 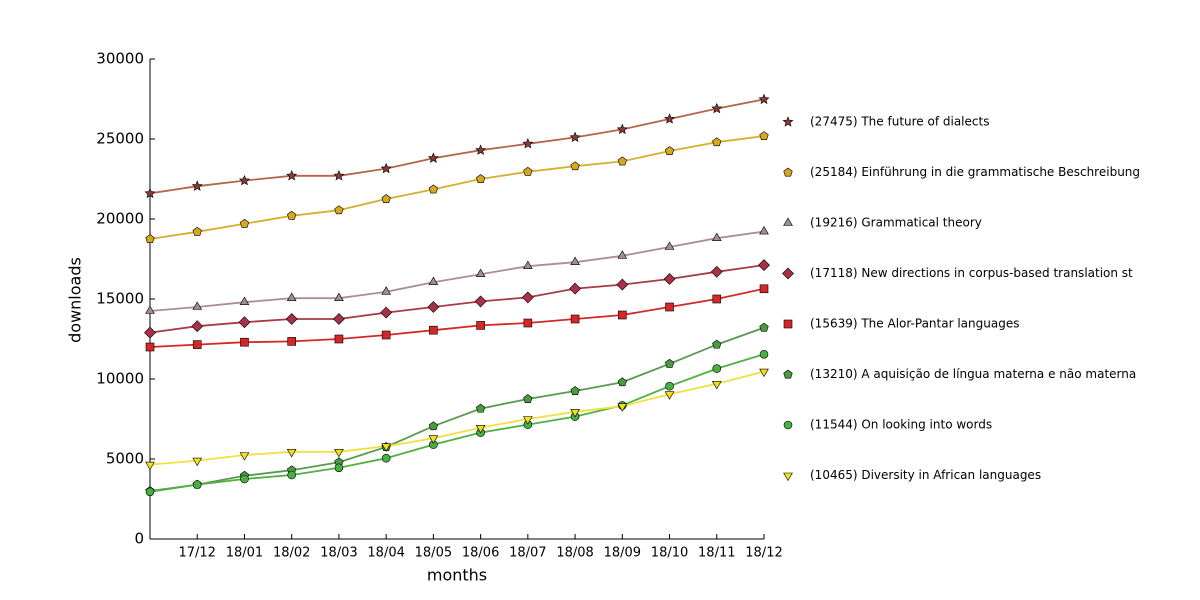 I want to click on x-tick-label: 18/05, so click(x=433, y=553).